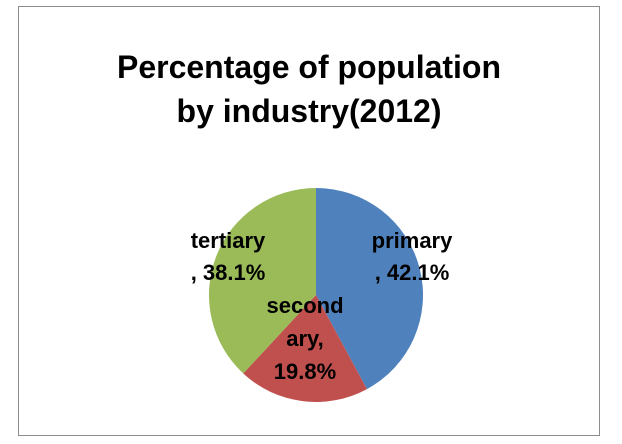 This screenshot has height=444, width=622. I want to click on pie-slice-primary, so click(370, 289).